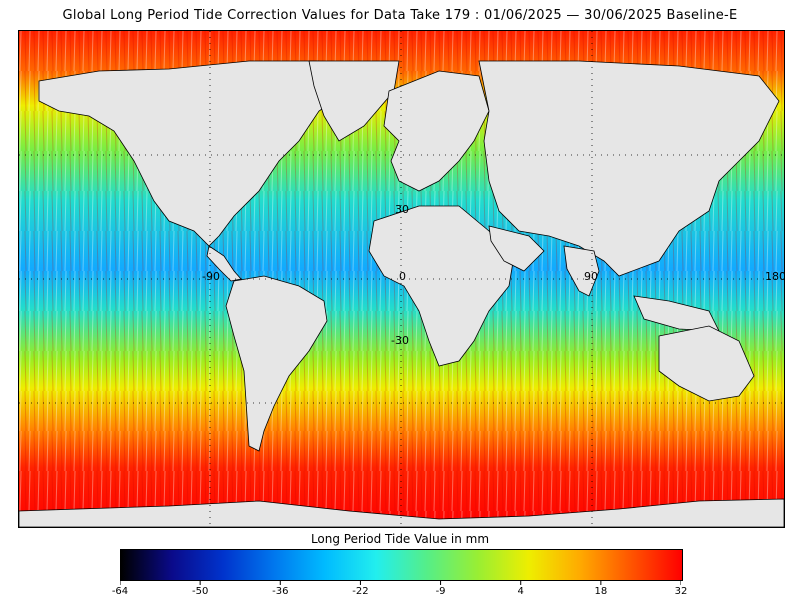 This screenshot has height=600, width=800. I want to click on europe, so click(436, 131).